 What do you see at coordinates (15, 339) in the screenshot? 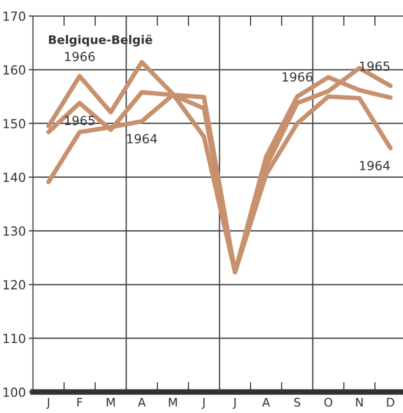
I see `y-tick-label: 110` at bounding box center [15, 339].